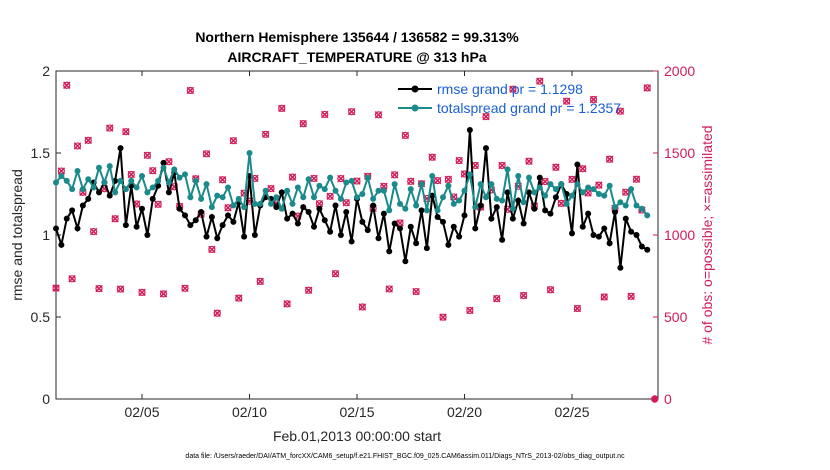 Image resolution: width=830 pixels, height=470 pixels. I want to click on y2-tick-label: 1500, so click(679, 153).